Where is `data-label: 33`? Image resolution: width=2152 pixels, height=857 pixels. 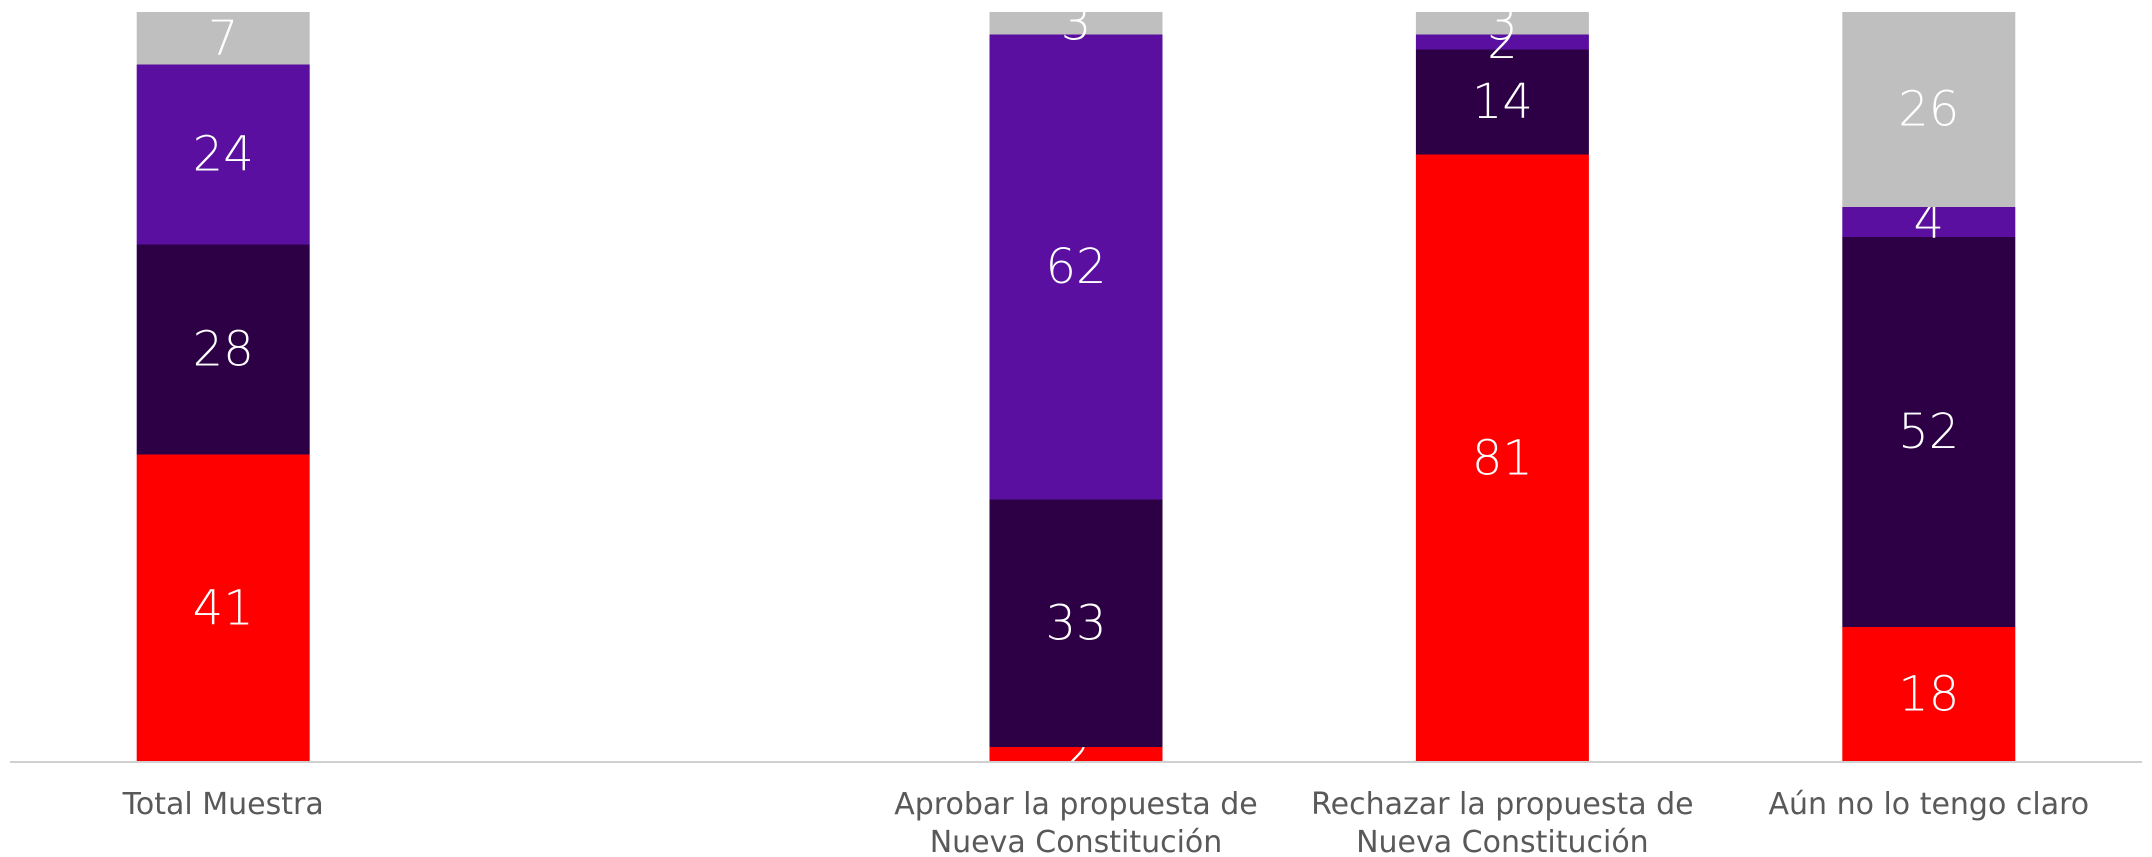 data-label: 33 is located at coordinates (1075, 623).